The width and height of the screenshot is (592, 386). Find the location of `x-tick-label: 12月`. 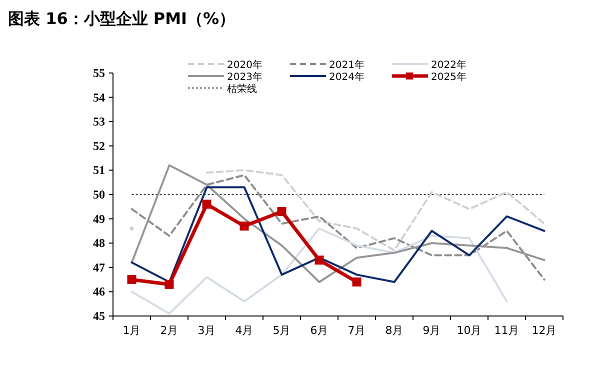

x-tick-label: 12月 is located at coordinates (544, 330).